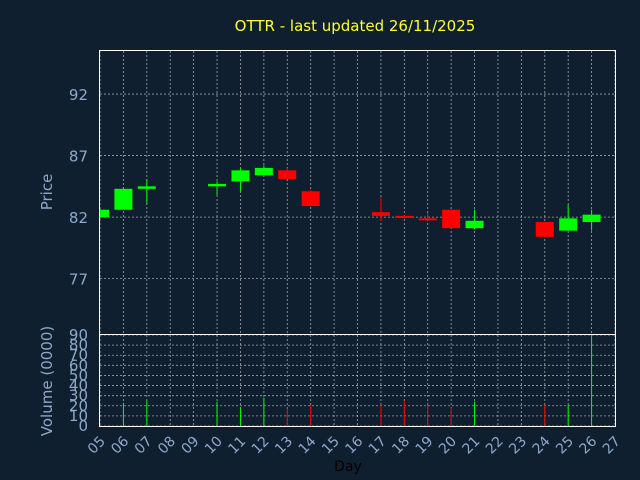 The width and height of the screenshot is (640, 480). I want to click on volume-tick-label: 10, so click(78, 416).